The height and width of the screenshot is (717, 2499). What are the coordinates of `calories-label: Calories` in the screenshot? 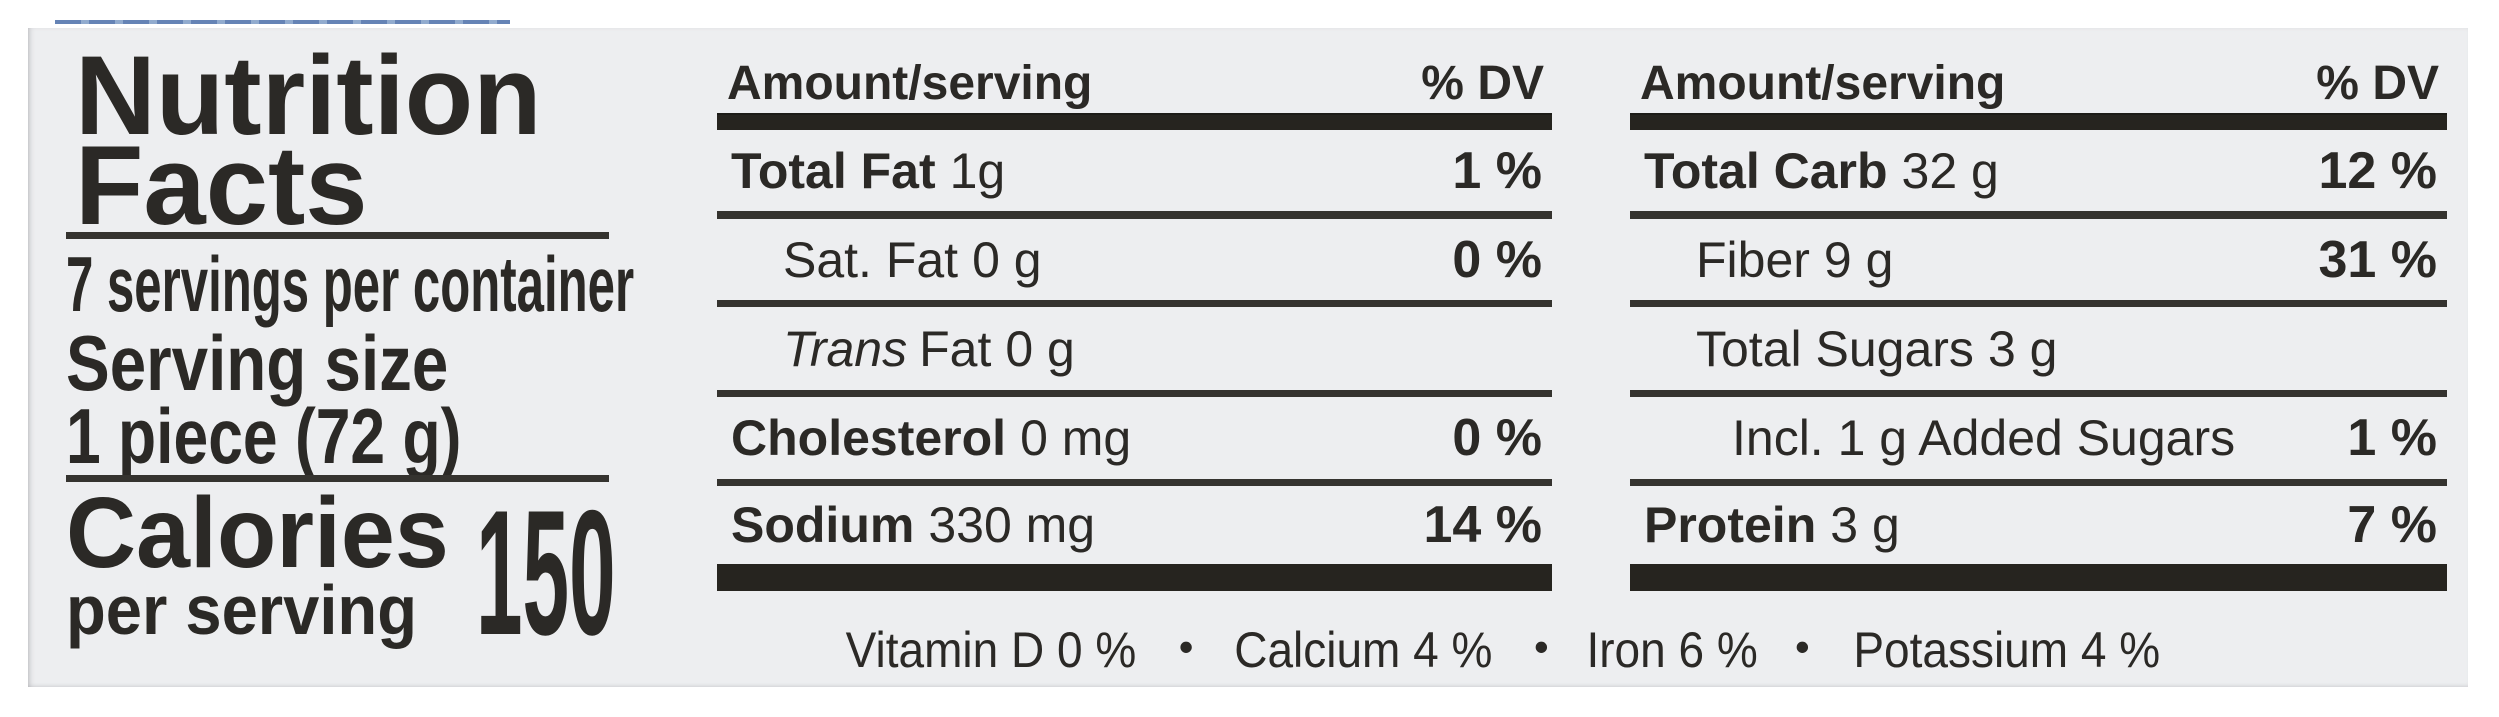 It's located at (257, 533).